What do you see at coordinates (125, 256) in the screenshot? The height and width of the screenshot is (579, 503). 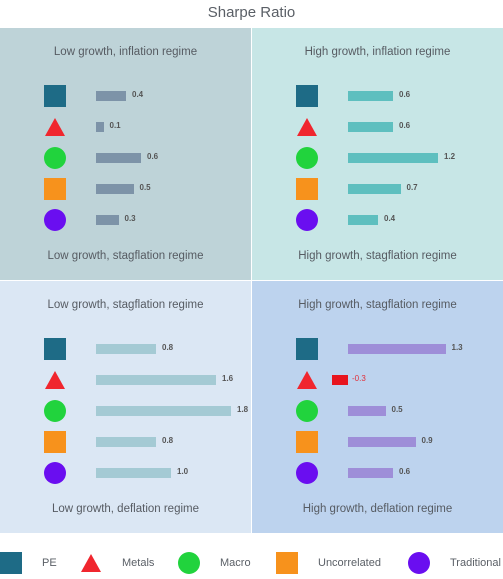 I see `panel-bottom-label: Low growth, stagflation regime` at bounding box center [125, 256].